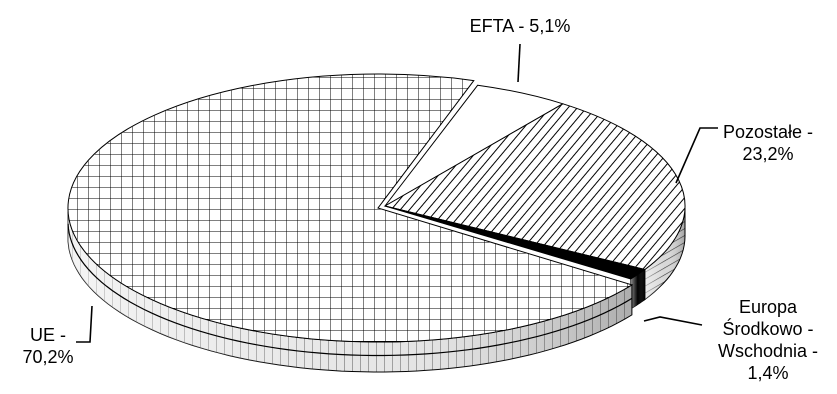 Image resolution: width=837 pixels, height=394 pixels. I want to click on slice-label-1-line-0: Pozostałe -, so click(768, 132).